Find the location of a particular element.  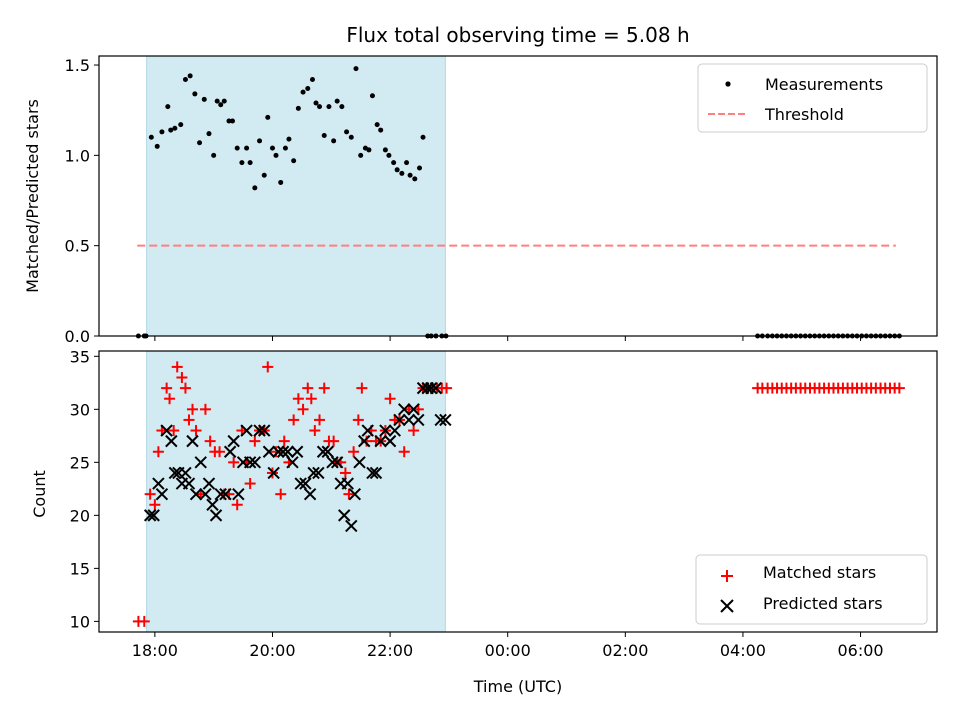

bottom-y-tick-label: 20 is located at coordinates (80, 515).